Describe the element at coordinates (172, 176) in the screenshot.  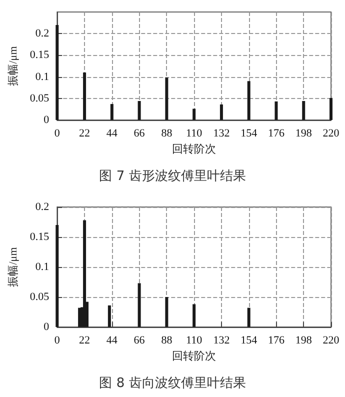
I see `text: 图 7 齿形波纹傅里叶结果` at that location.